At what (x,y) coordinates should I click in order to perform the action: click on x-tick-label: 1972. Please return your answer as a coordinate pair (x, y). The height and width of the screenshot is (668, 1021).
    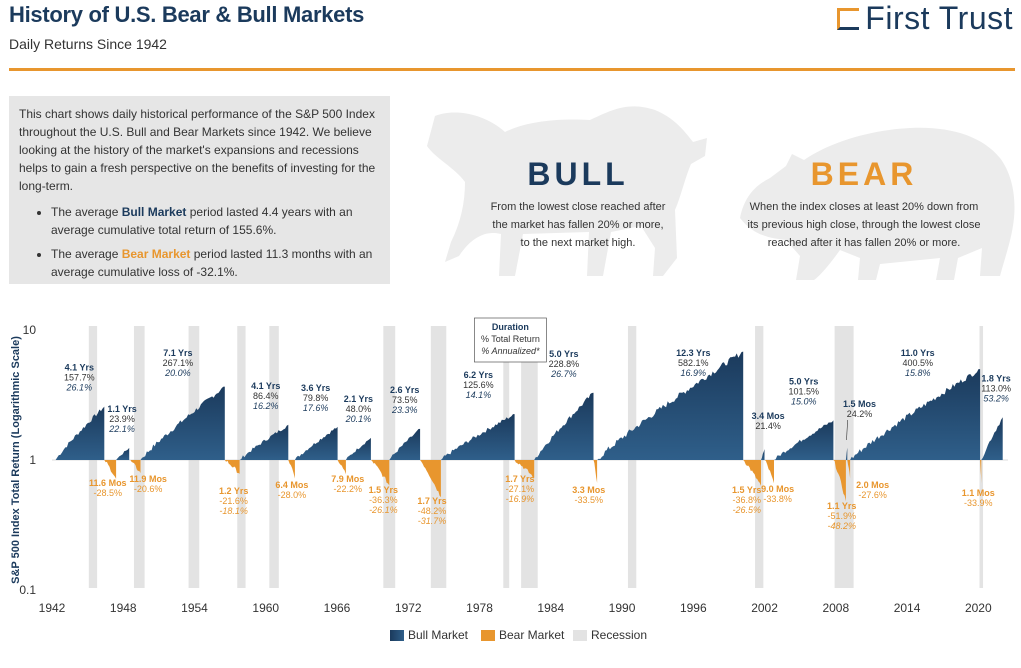
    Looking at the image, I should click on (408, 608).